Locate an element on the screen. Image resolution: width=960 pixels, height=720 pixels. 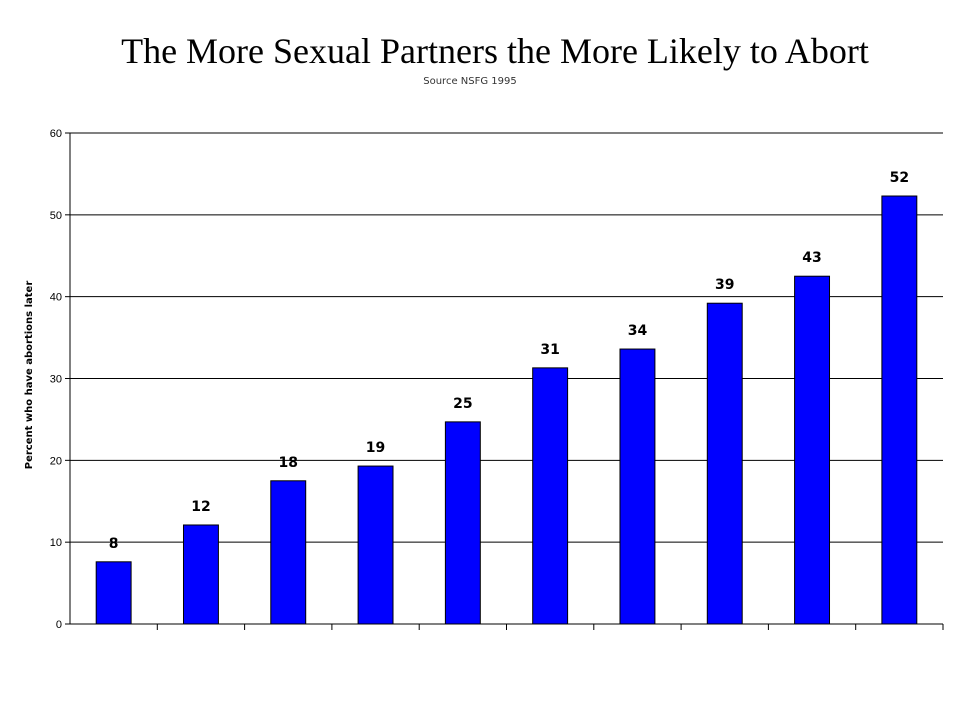
data-label: 19 is located at coordinates (375, 448).